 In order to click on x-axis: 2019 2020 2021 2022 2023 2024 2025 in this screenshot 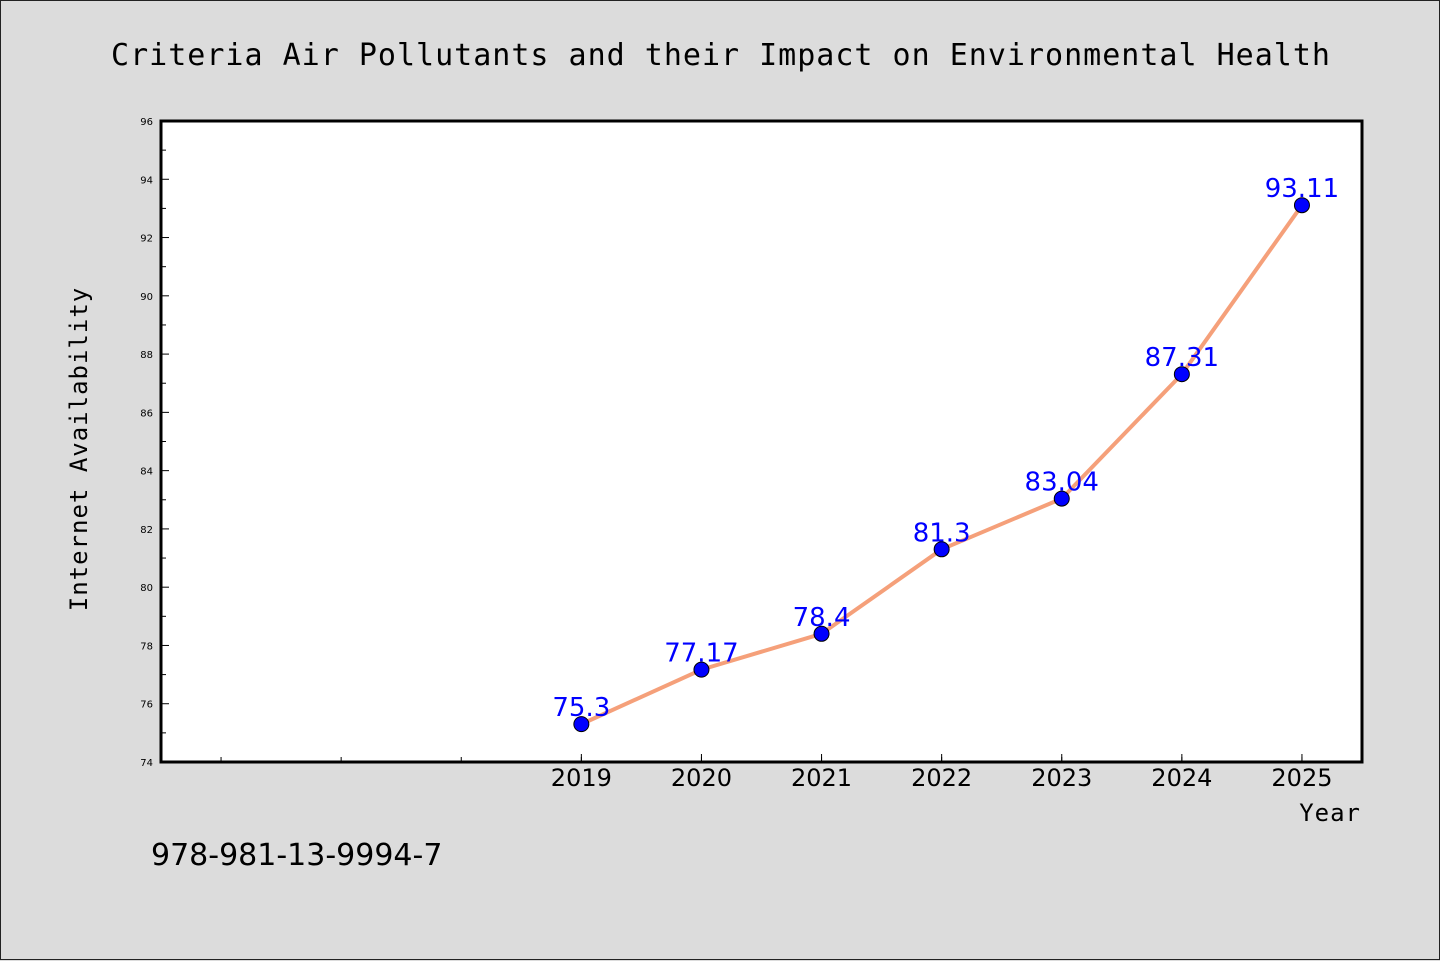, I will do `click(776, 773)`.